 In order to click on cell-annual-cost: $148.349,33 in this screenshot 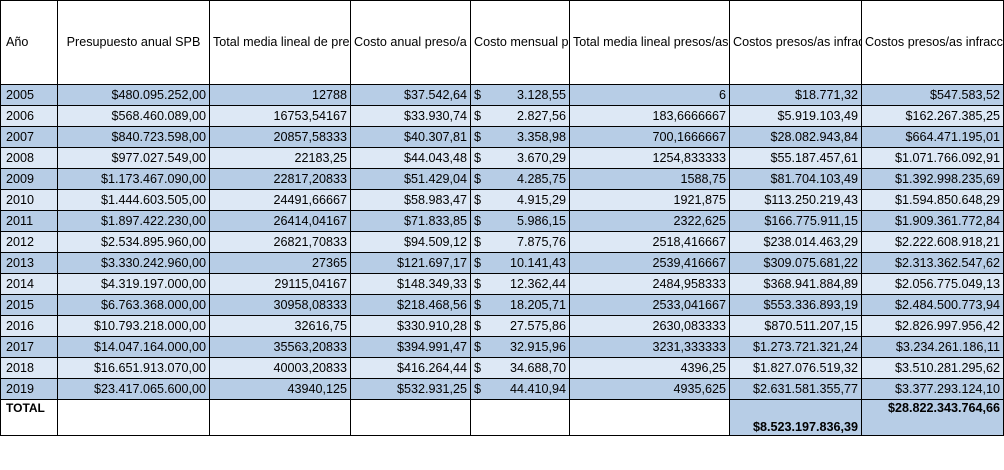, I will do `click(410, 284)`.